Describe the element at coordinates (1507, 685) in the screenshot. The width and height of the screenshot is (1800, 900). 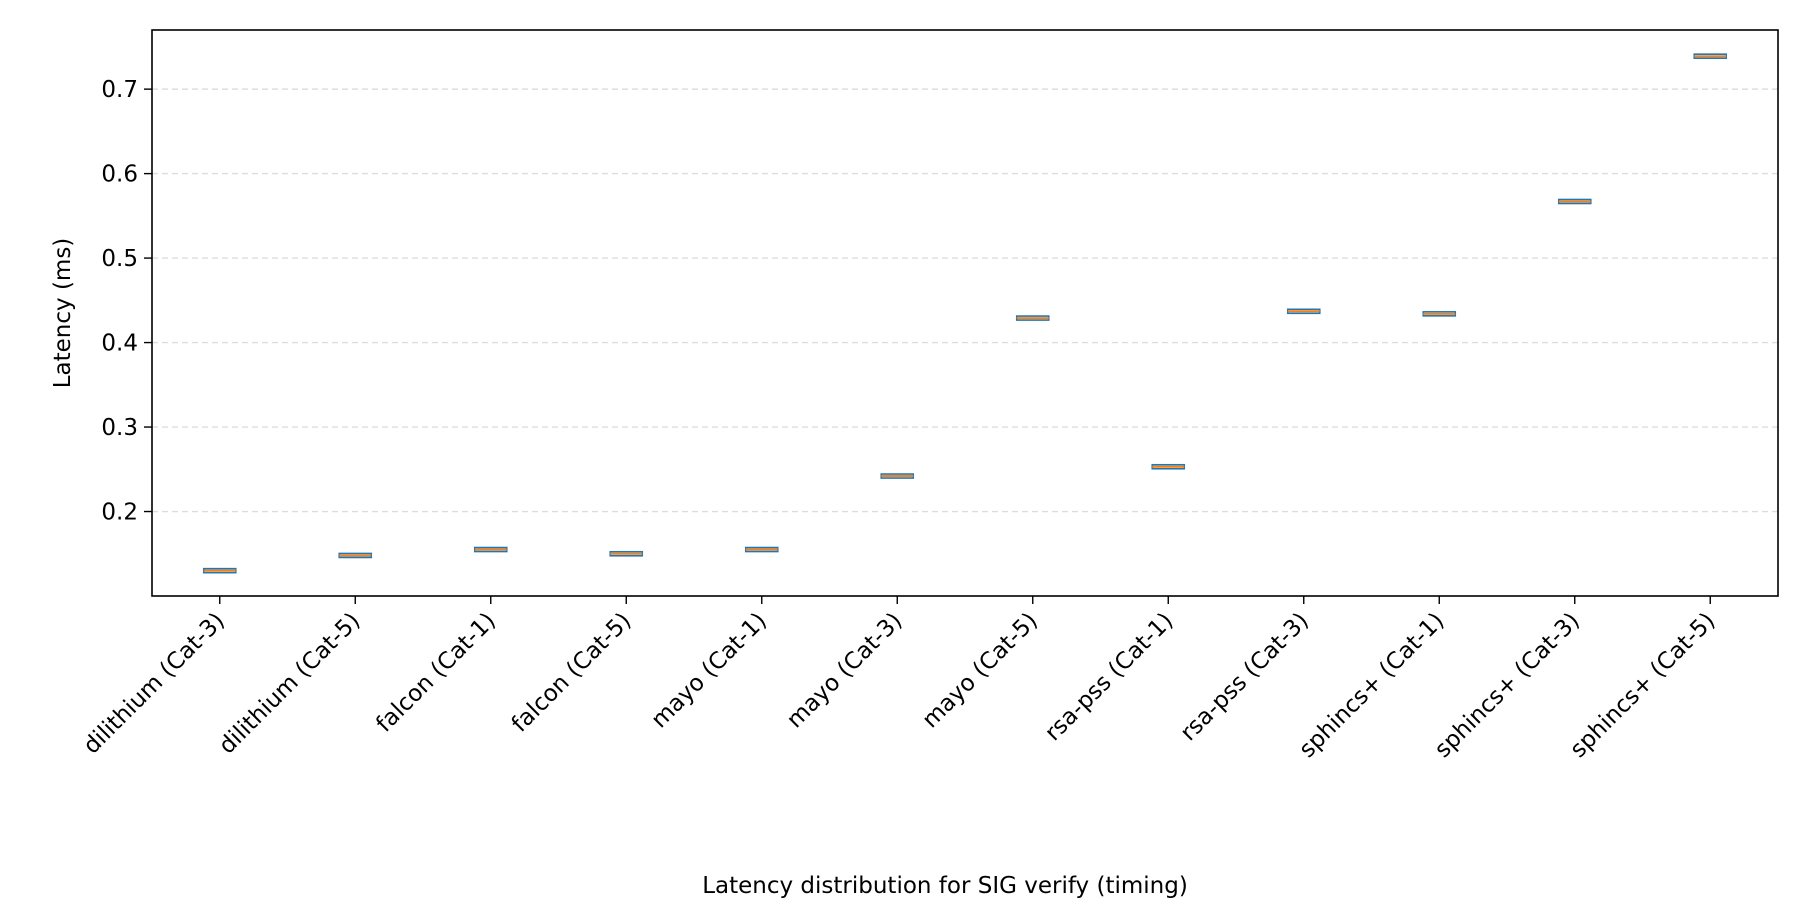
I see `x-tick-label: sphincs+ (Cat-3)` at that location.